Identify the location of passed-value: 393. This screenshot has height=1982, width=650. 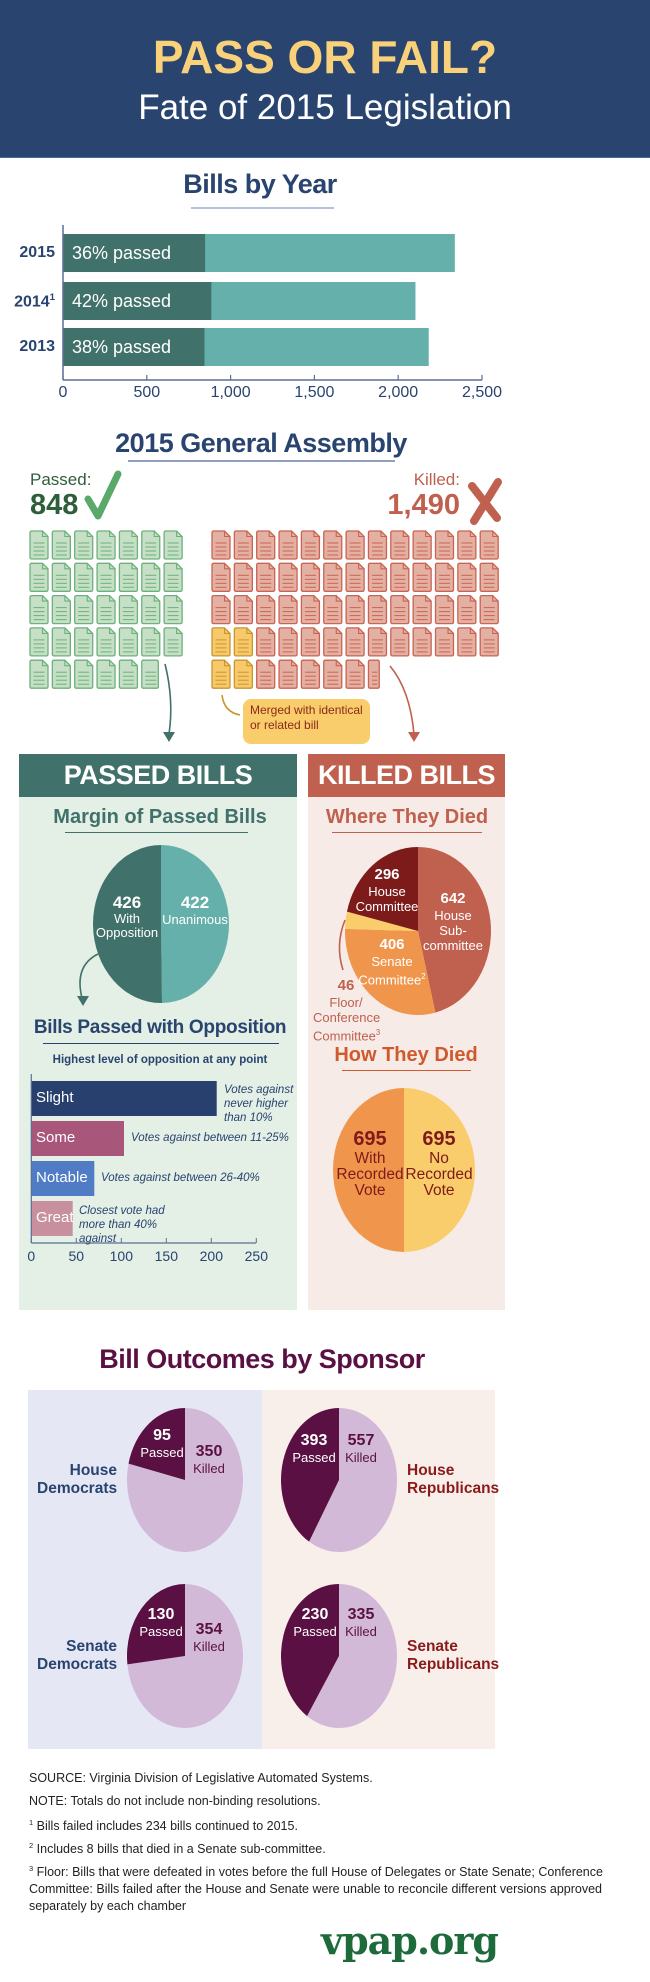
(314, 1440).